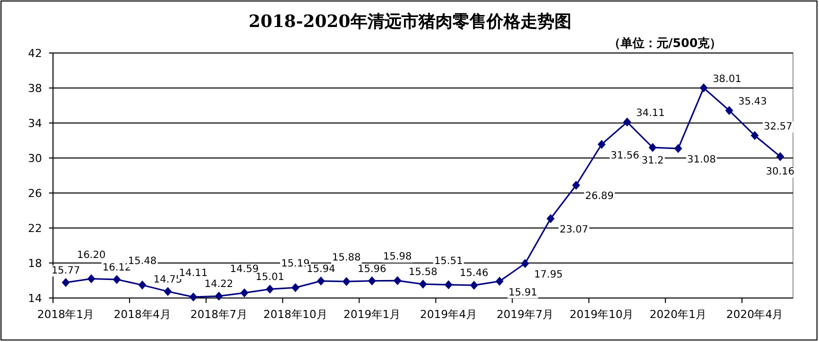 The height and width of the screenshot is (342, 819). Describe the element at coordinates (574, 230) in the screenshot. I see `data-label: 23.07` at that location.